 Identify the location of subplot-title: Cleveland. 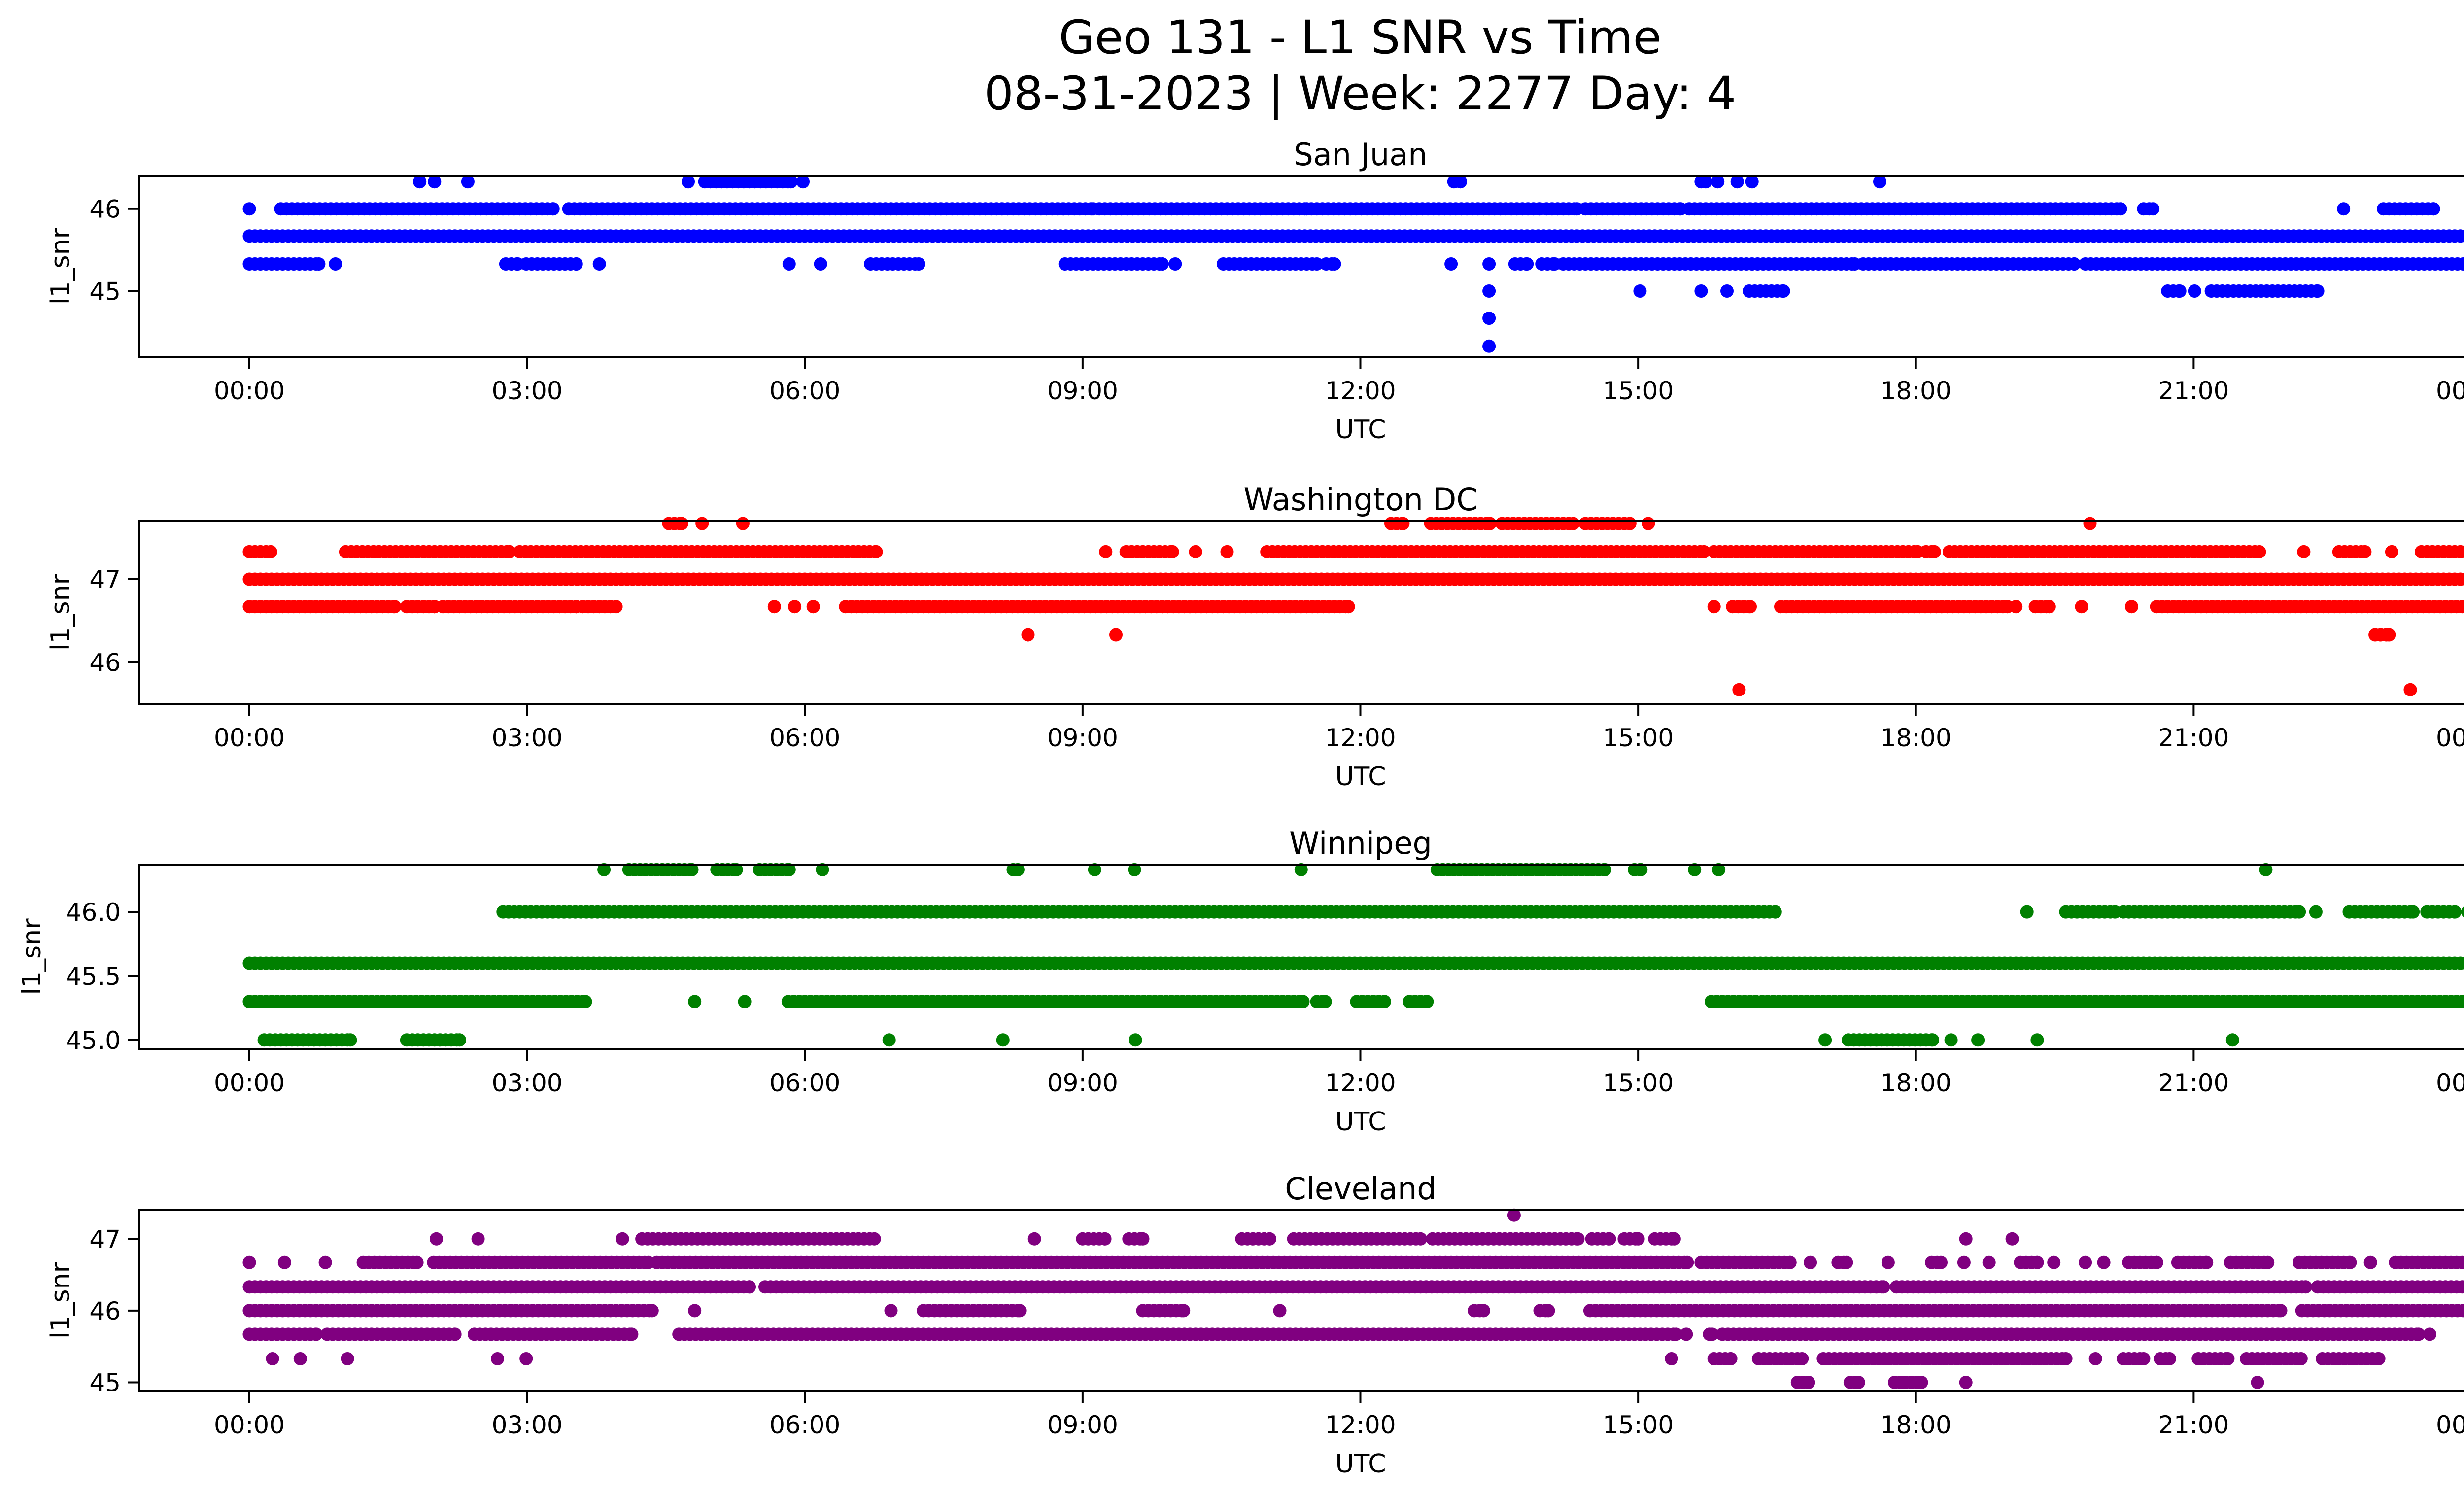
(1360, 1189).